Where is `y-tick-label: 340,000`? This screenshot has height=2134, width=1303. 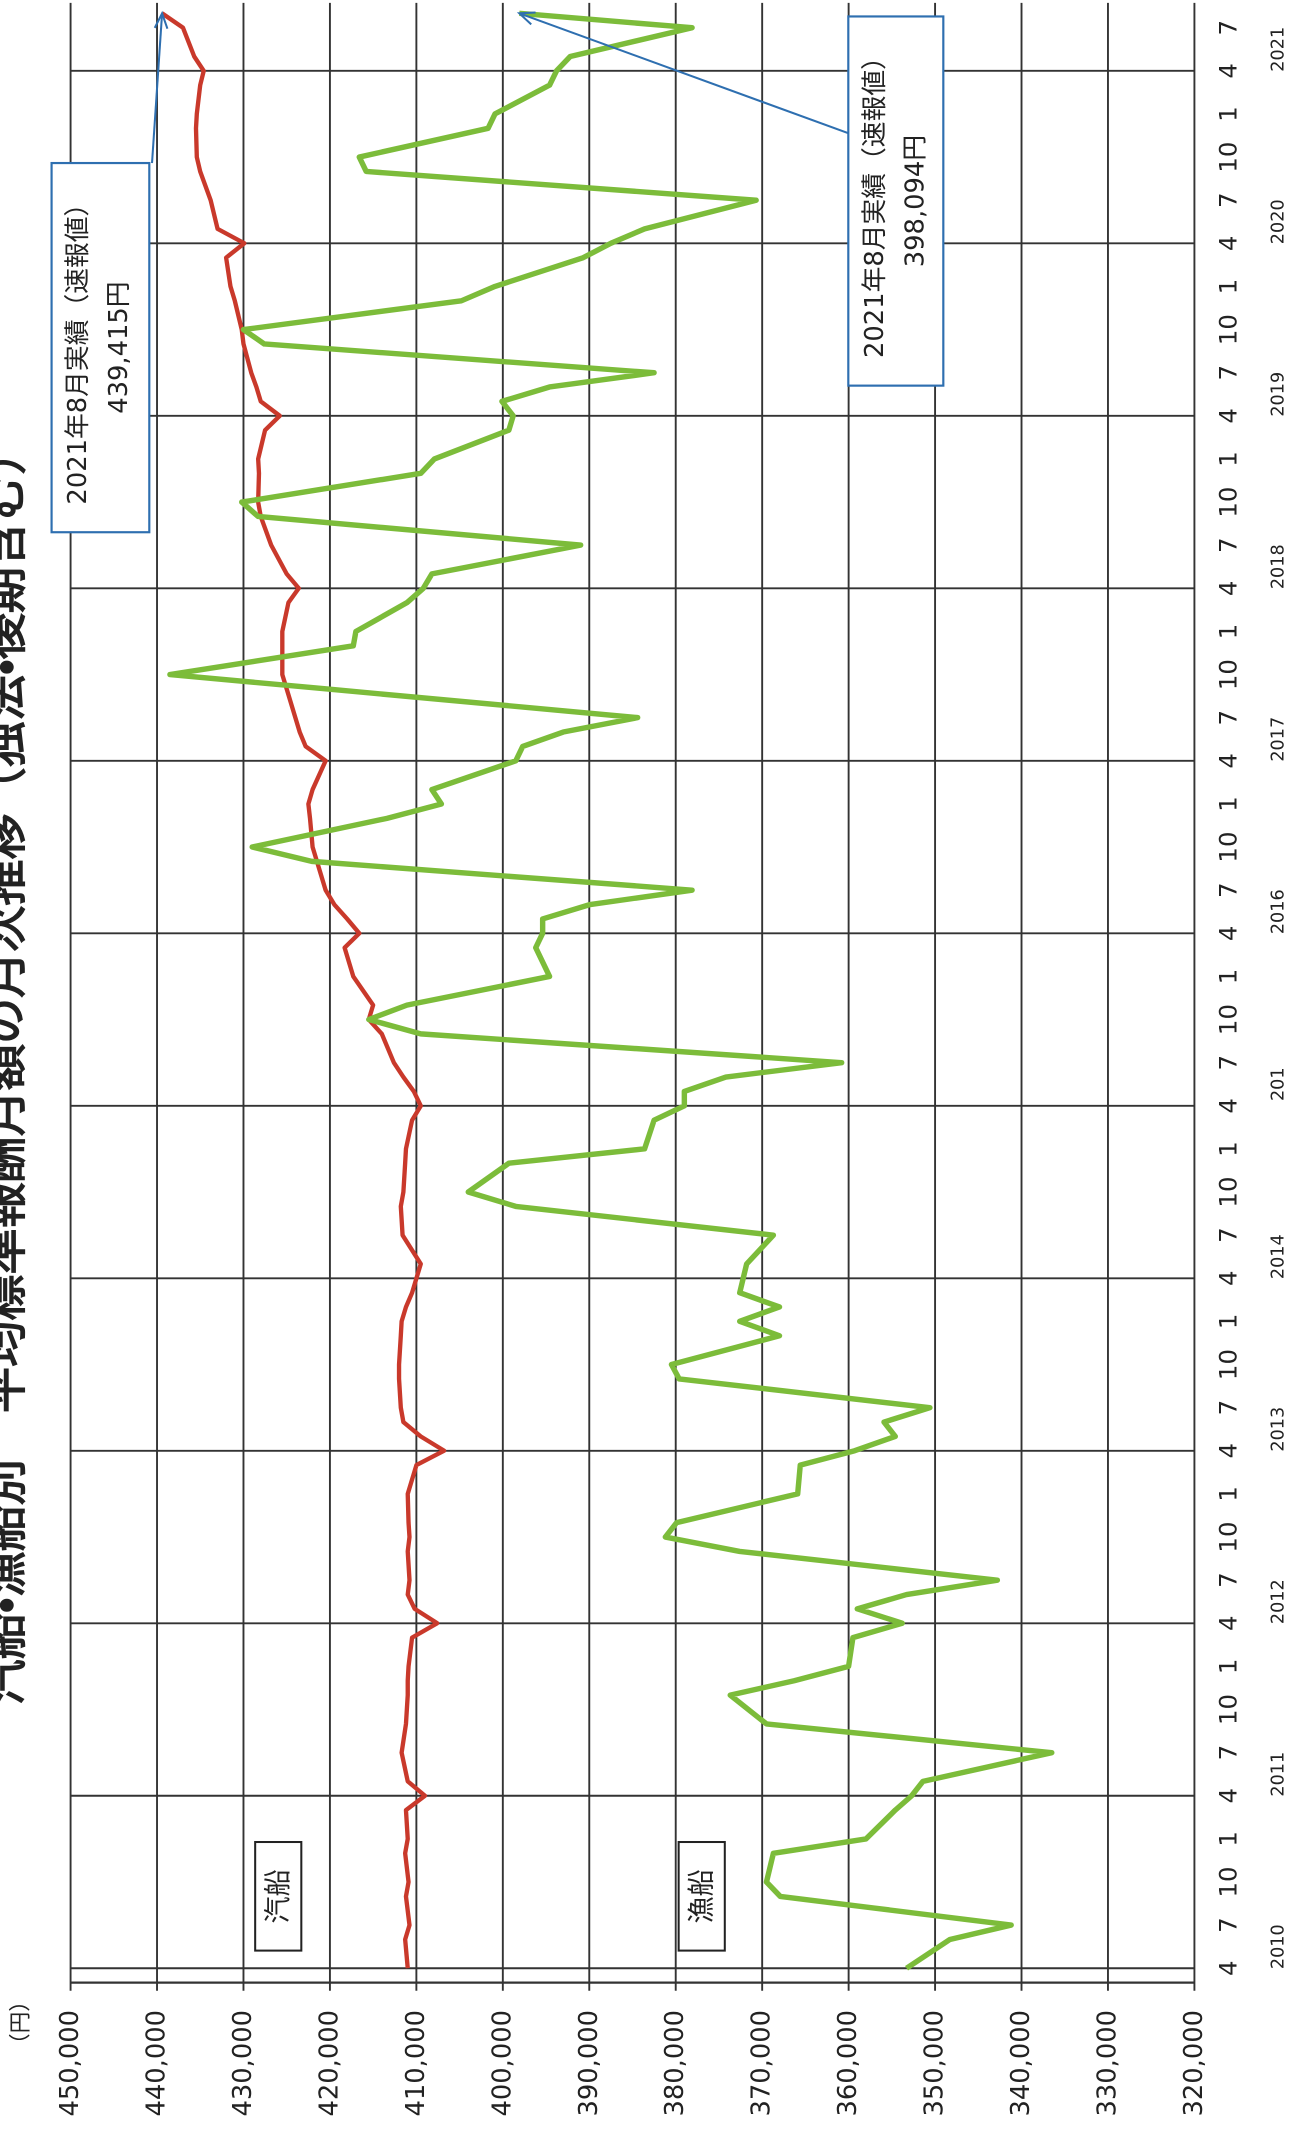
y-tick-label: 340,000 is located at coordinates (1021, 2063).